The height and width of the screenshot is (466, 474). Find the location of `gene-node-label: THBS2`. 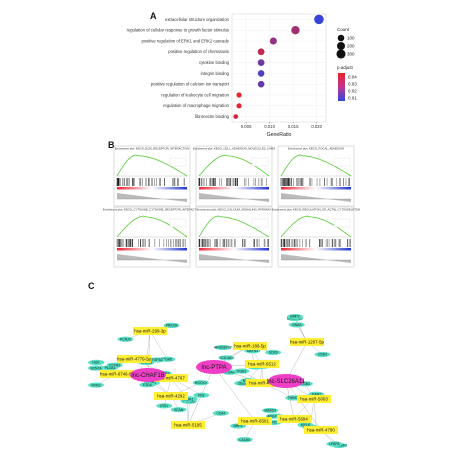

gene-node-label: THBS2 is located at coordinates (293, 398).